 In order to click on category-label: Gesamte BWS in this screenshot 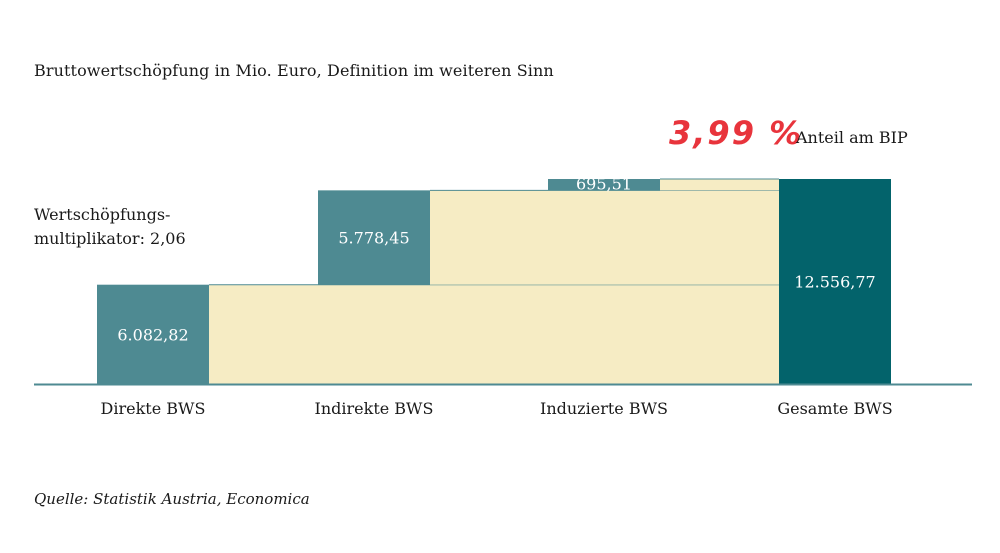, I will do `click(834, 408)`.